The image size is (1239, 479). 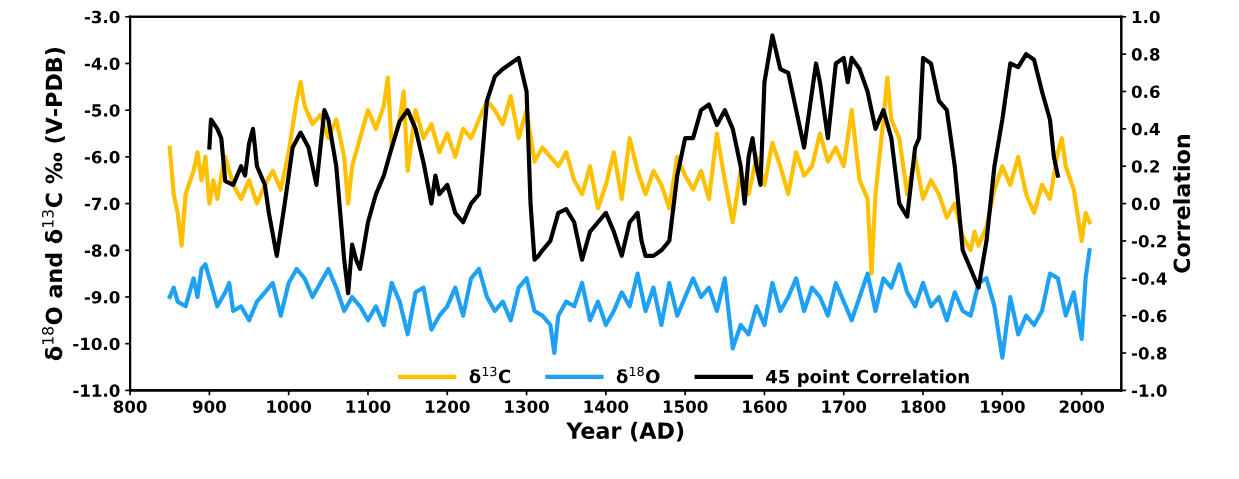 I want to click on x-tick-label: 800, so click(x=130, y=407).